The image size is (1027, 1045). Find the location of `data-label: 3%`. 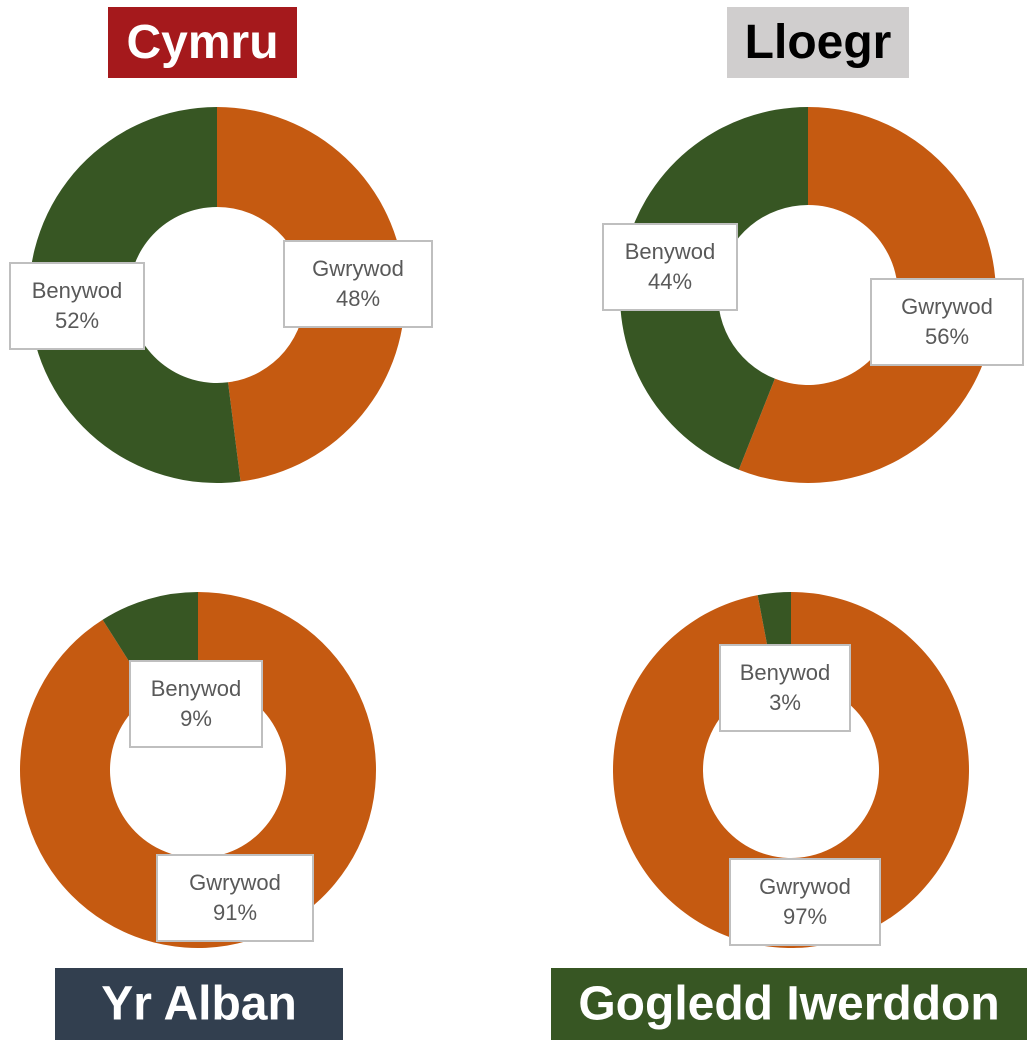

data-label: 3% is located at coordinates (785, 702).